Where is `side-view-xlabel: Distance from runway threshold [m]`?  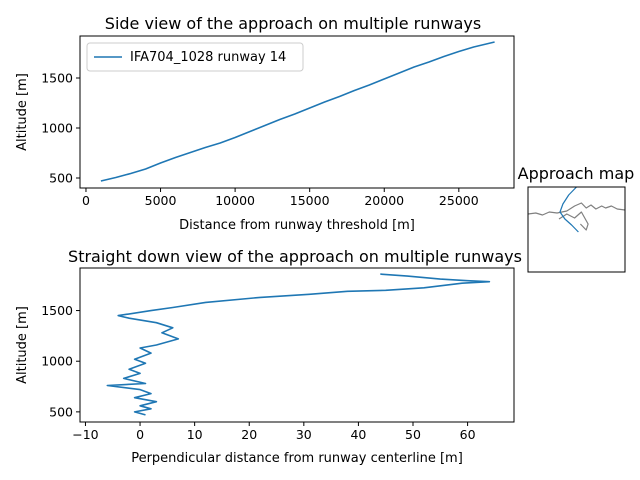 side-view-xlabel: Distance from runway threshold [m] is located at coordinates (297, 225).